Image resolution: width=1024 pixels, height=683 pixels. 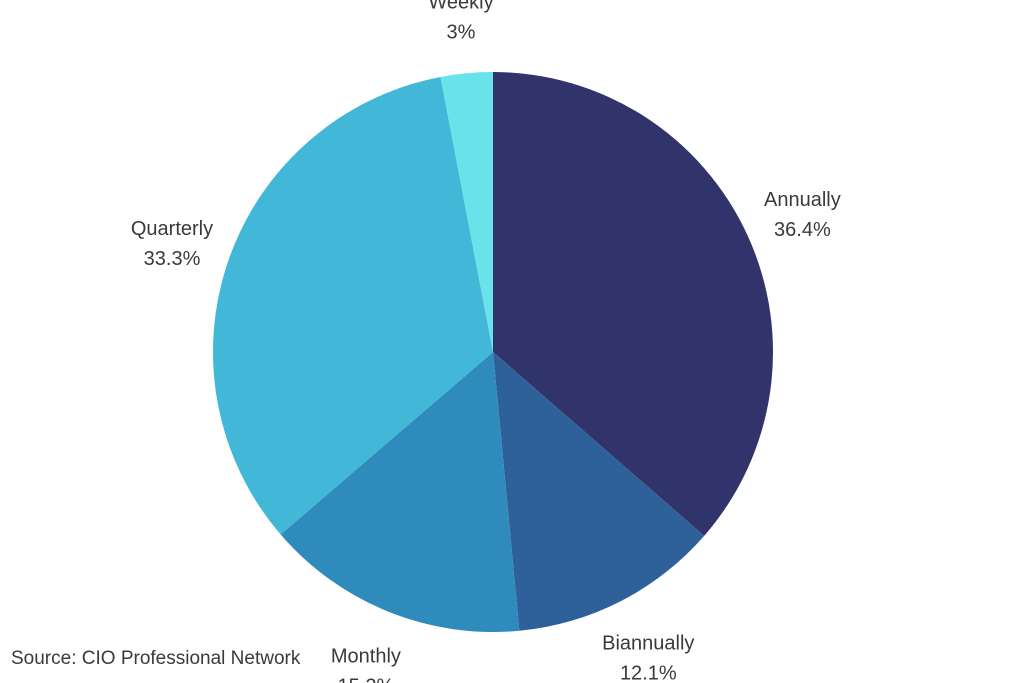 I want to click on source-note: Source: CIO Professional Network, so click(x=156, y=658).